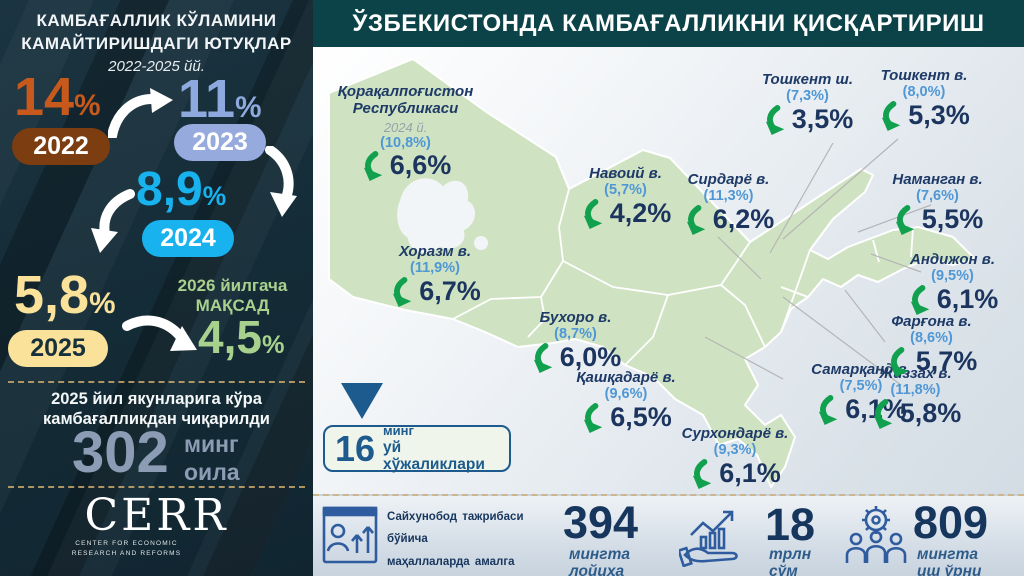 This screenshot has width=1024, height=576. I want to click on year-pill-2024: 2024, so click(188, 238).